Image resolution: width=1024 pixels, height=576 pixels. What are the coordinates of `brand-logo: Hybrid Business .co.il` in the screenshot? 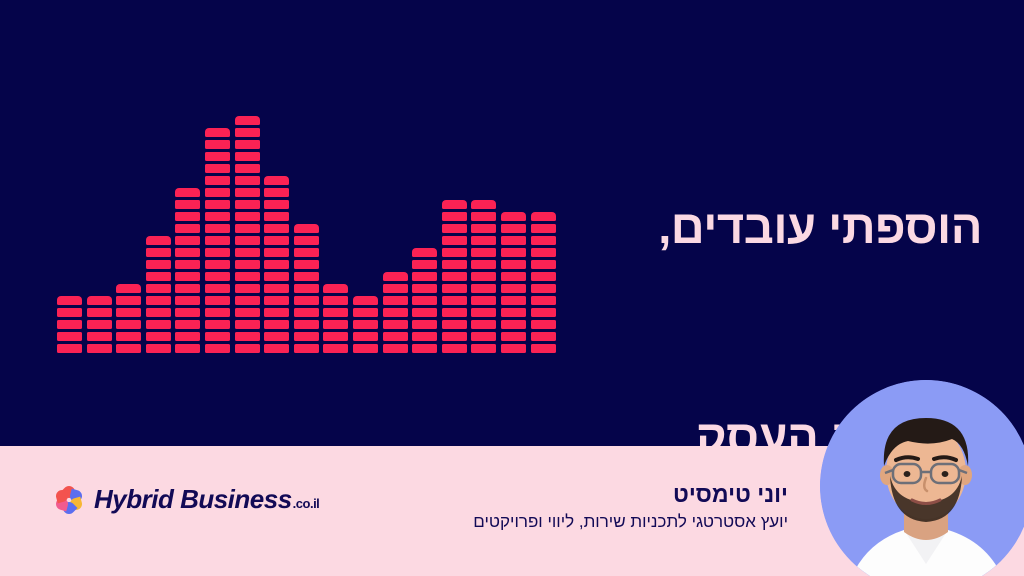 It's located at (187, 499).